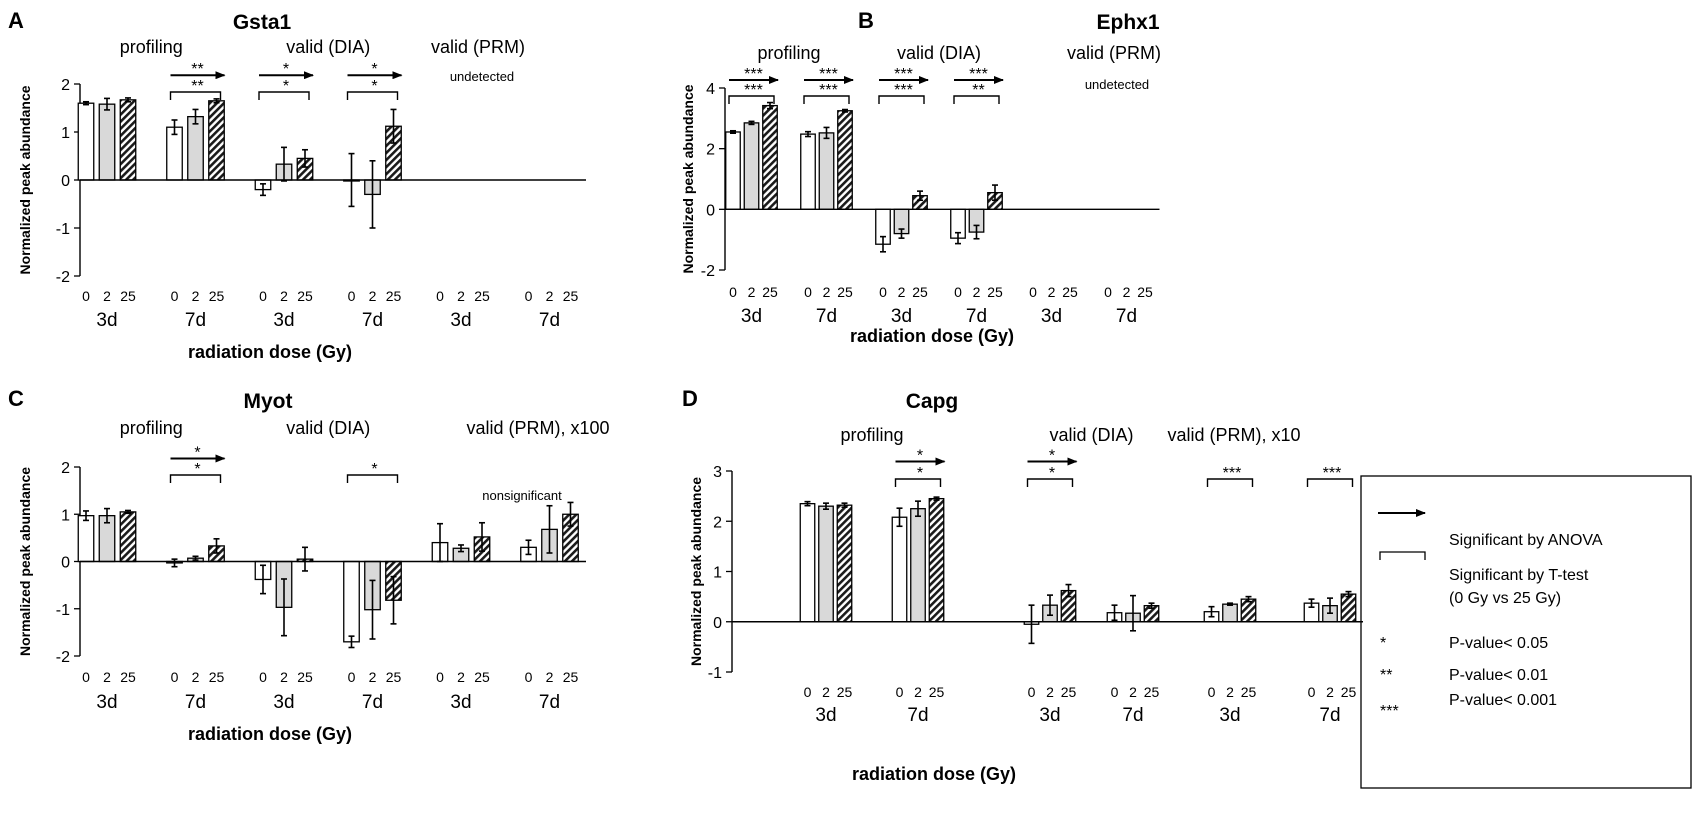 The image size is (1701, 816). What do you see at coordinates (753, 74) in the screenshot?
I see `anova-stars: ***` at bounding box center [753, 74].